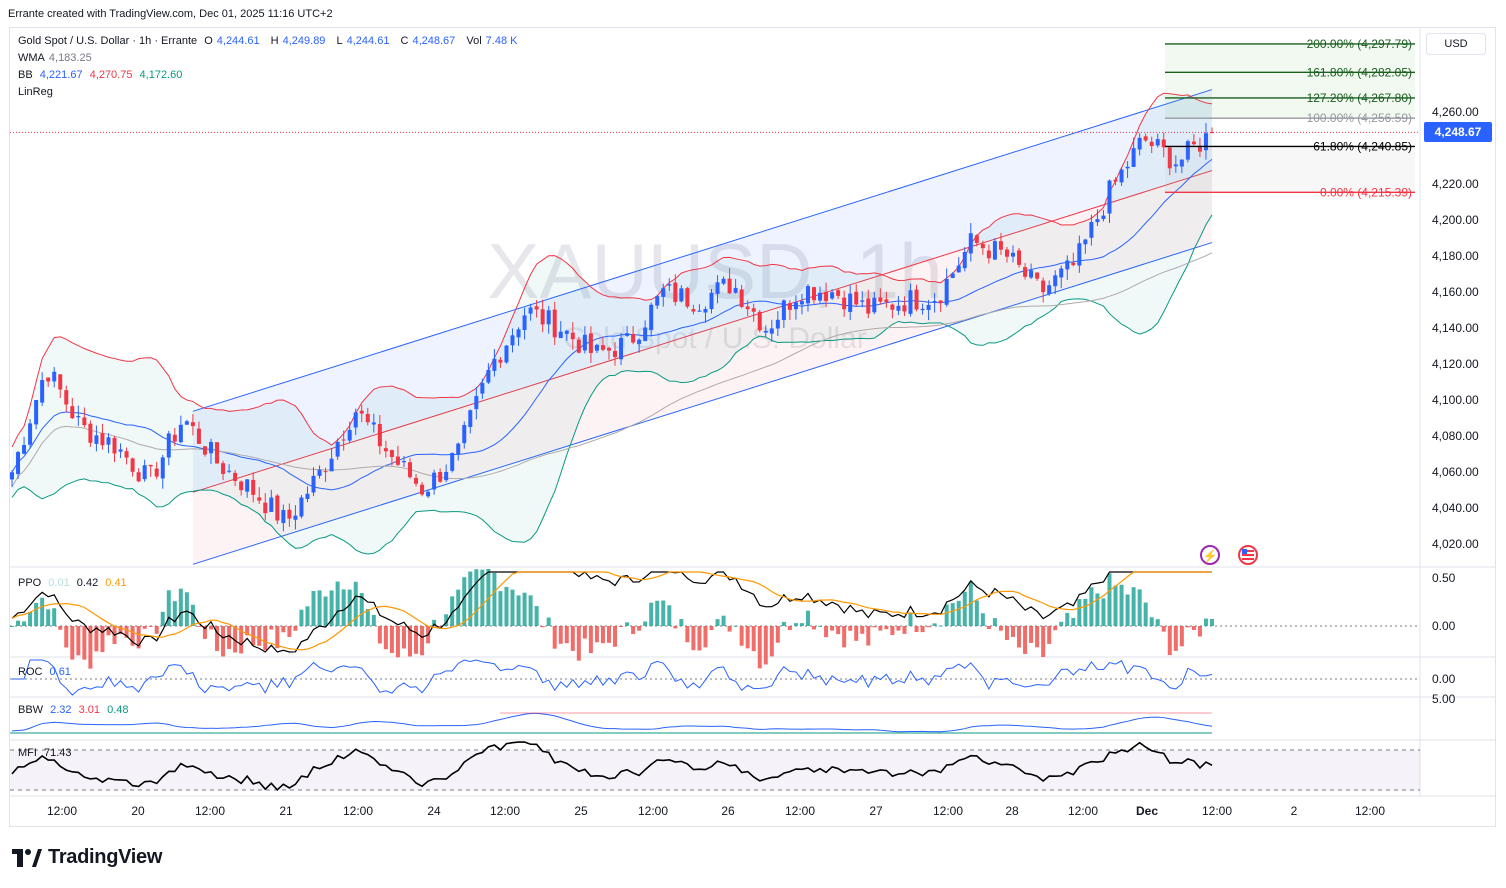  I want to click on y-tick-label: 4,060.00, so click(1455, 472).